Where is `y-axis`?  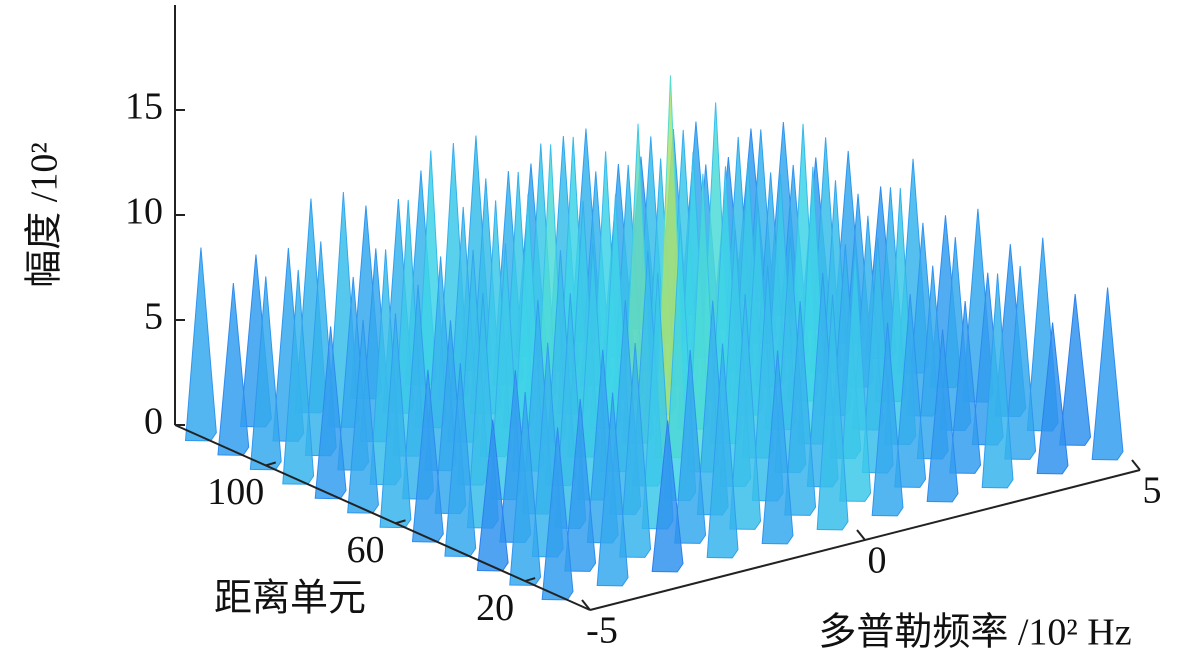
y-axis is located at coordinates (382, 517).